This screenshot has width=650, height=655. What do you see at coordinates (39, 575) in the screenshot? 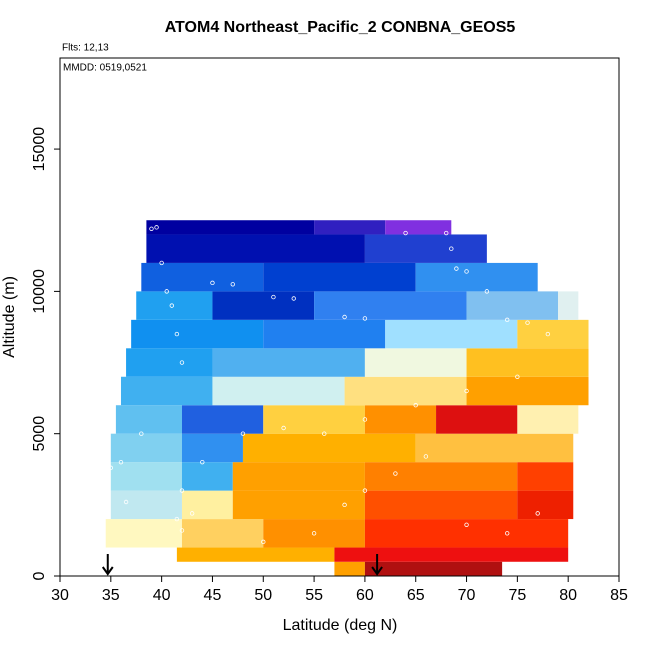
I see `y-tick-label: 0` at bounding box center [39, 575].